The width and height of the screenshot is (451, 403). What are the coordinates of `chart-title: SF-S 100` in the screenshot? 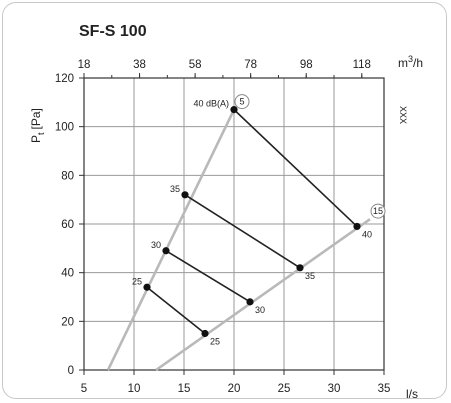 It's located at (113, 31).